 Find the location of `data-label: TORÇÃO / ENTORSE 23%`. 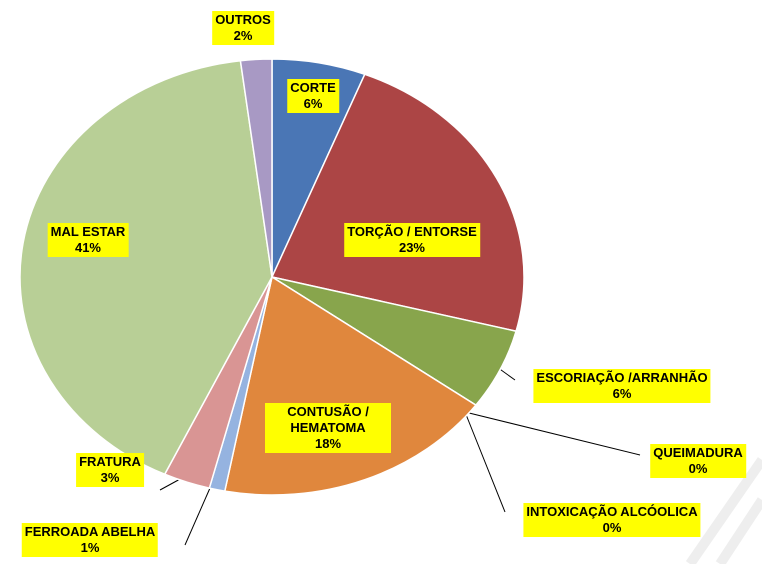

data-label: TORÇÃO / ENTORSE 23% is located at coordinates (412, 240).